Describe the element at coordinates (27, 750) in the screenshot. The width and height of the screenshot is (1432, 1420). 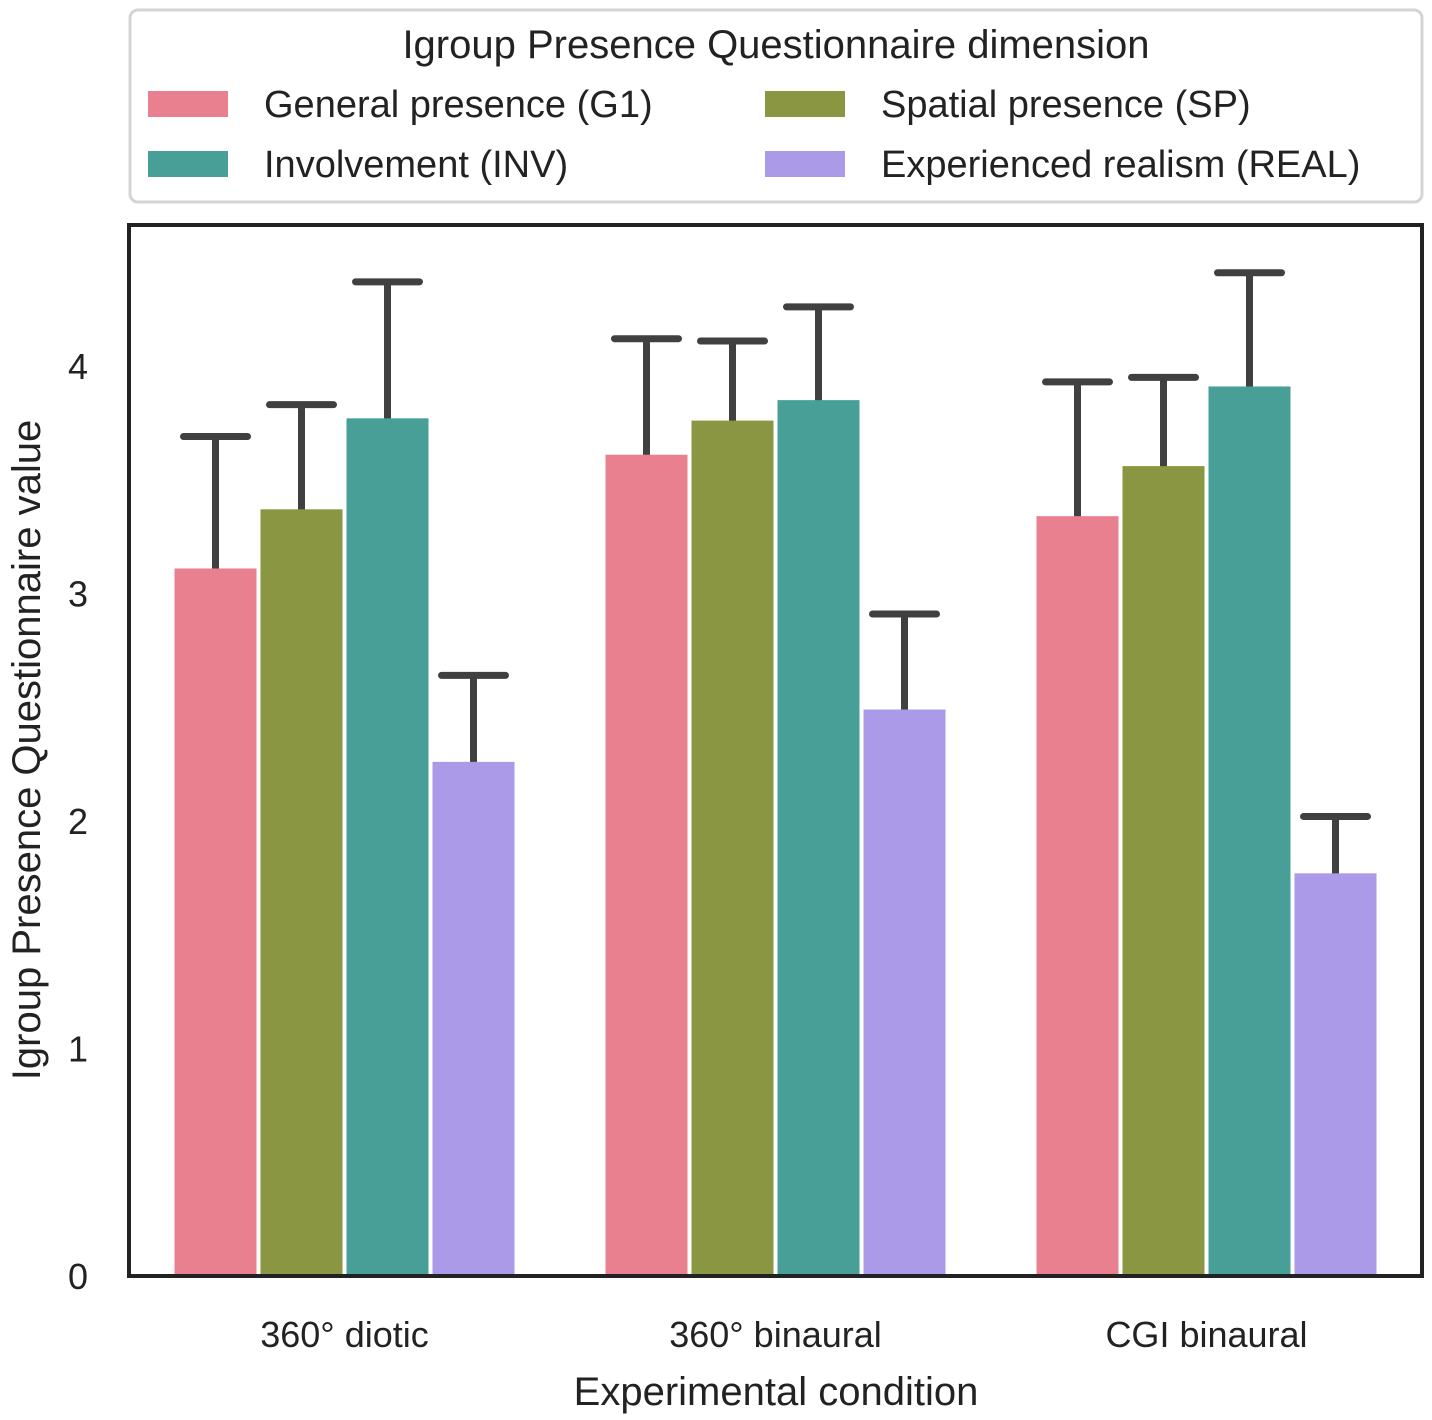
I see `y-axis-title: Igroup Presence Questionnaire value` at that location.